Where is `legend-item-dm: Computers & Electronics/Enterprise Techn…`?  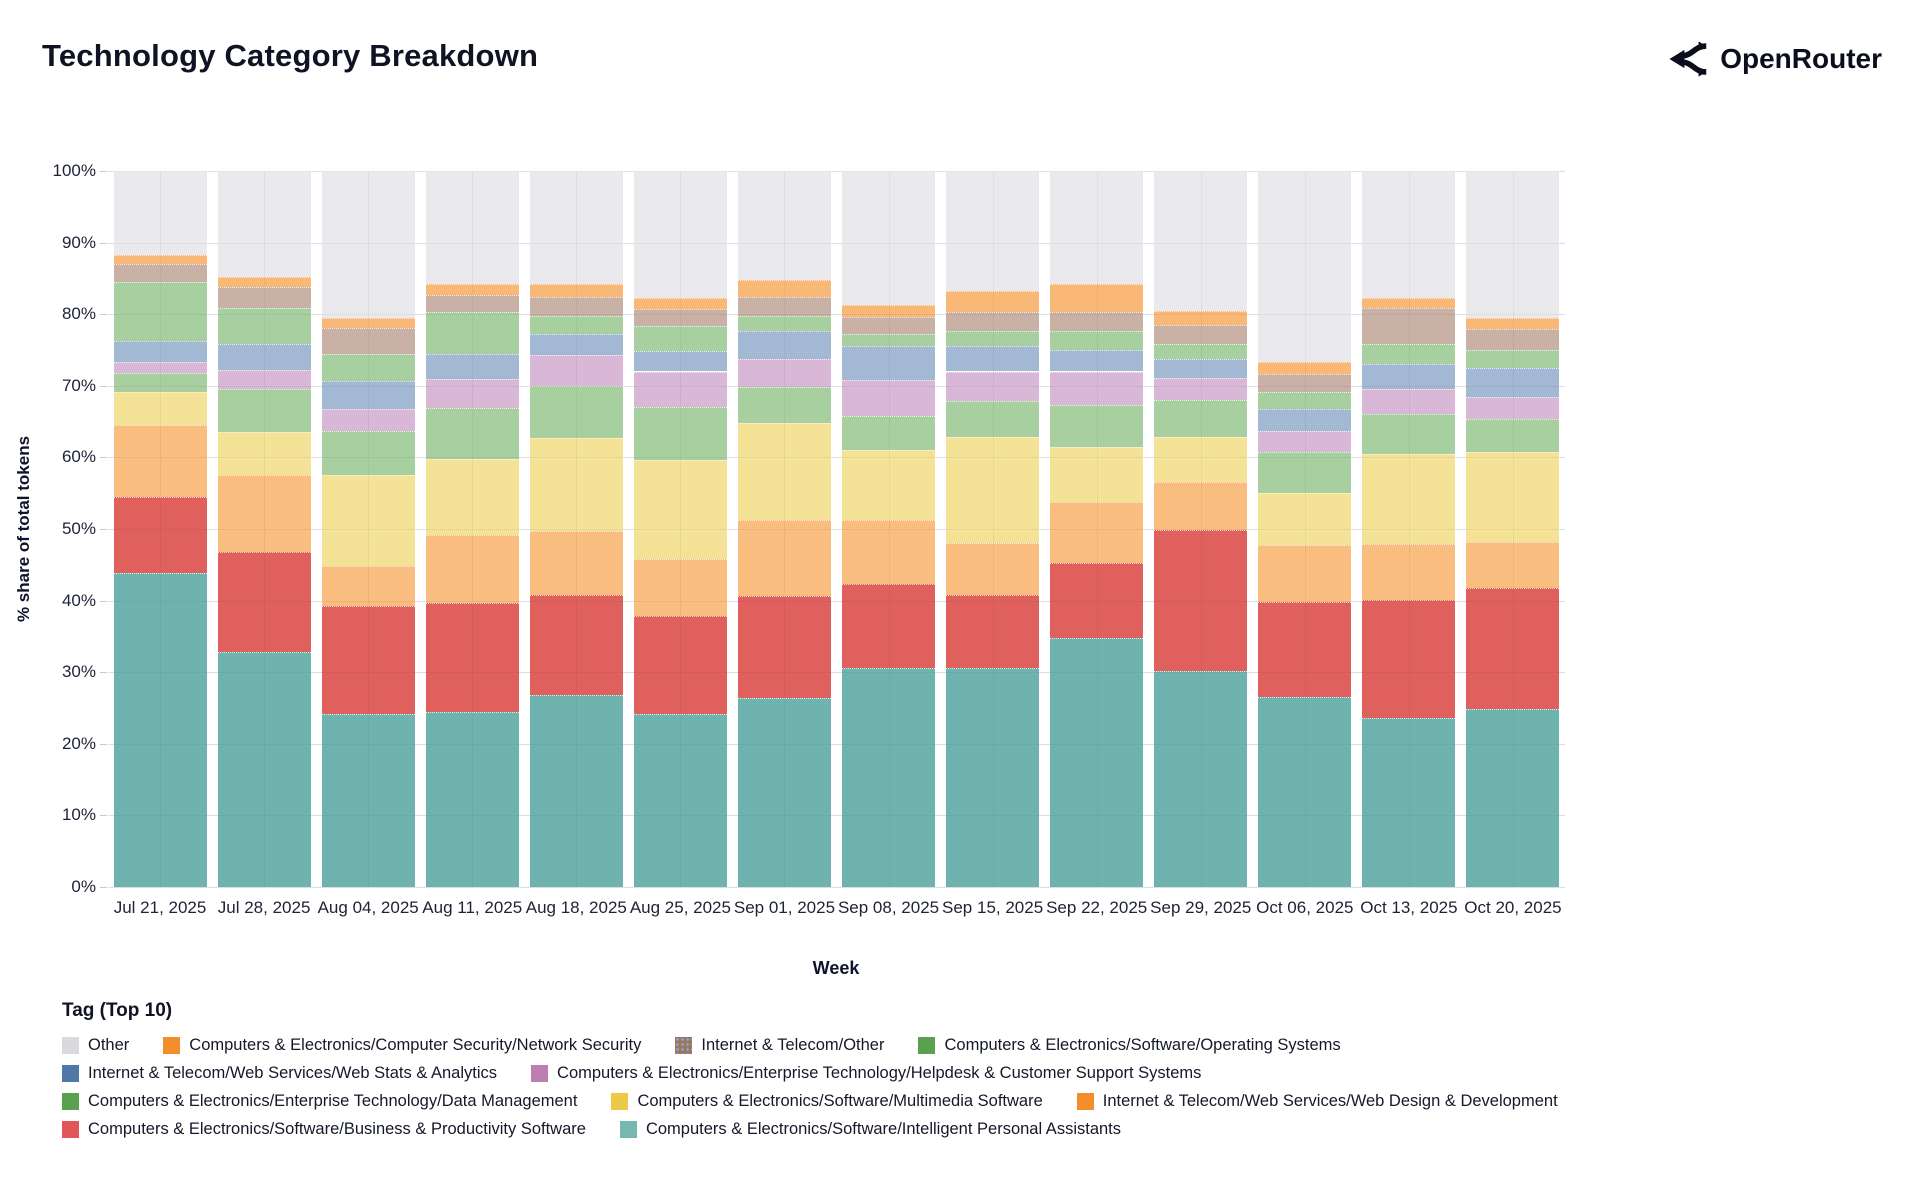
legend-item-dm: Computers & Electronics/Enterprise Techn… is located at coordinates (319, 1101).